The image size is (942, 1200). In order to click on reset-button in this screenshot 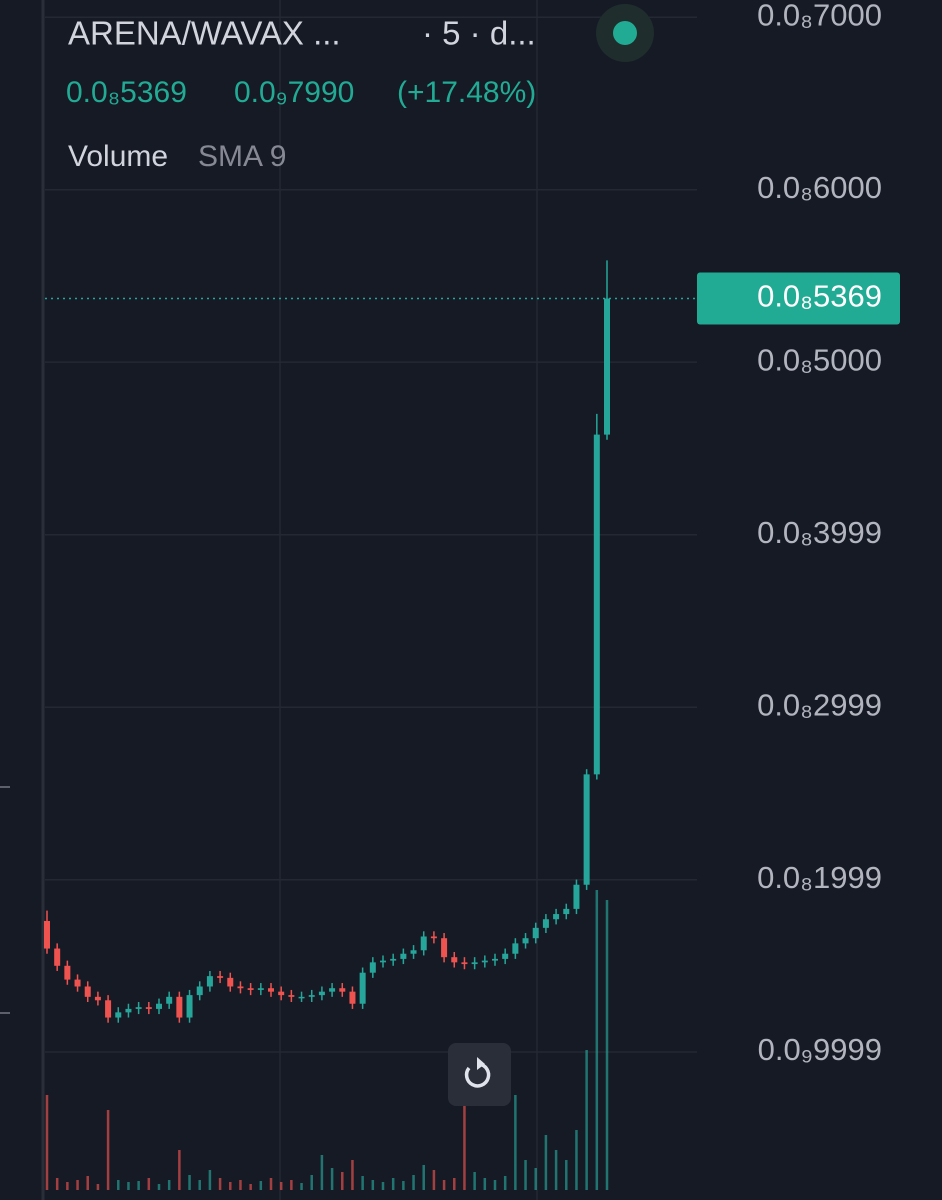, I will do `click(479, 1074)`.